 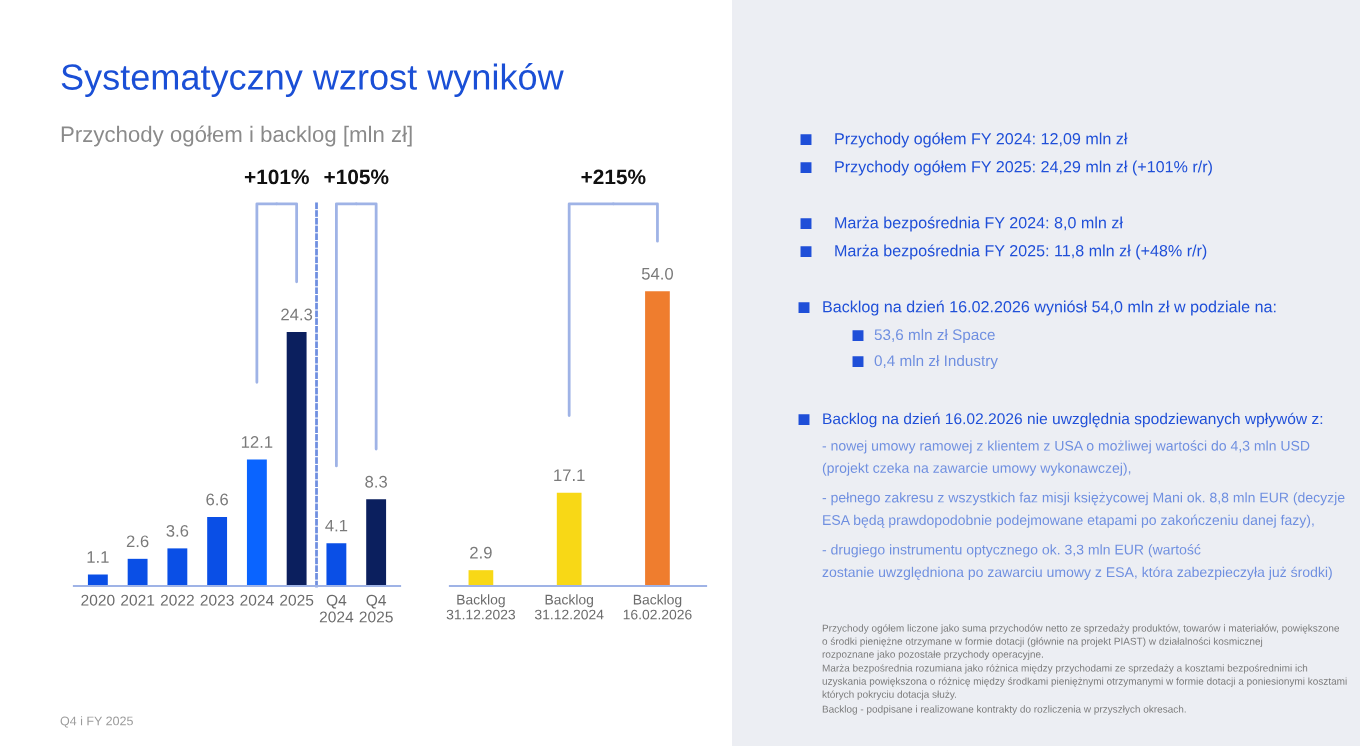 What do you see at coordinates (336, 525) in the screenshot?
I see `data-label: 4.1` at bounding box center [336, 525].